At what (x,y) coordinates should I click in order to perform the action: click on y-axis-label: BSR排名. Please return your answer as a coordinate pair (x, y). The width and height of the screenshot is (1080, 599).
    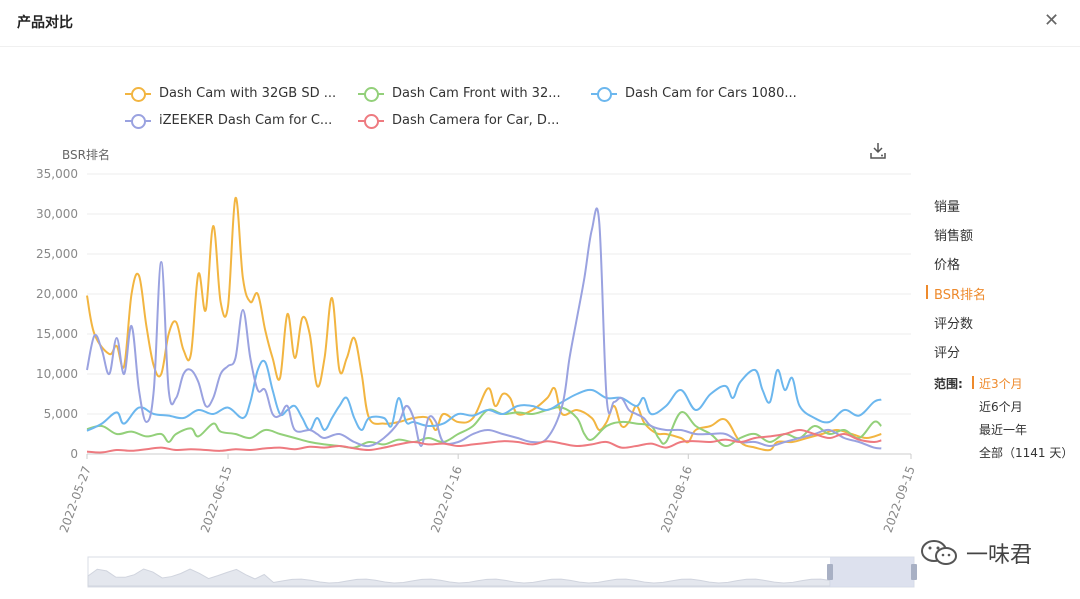
    Looking at the image, I should click on (86, 155).